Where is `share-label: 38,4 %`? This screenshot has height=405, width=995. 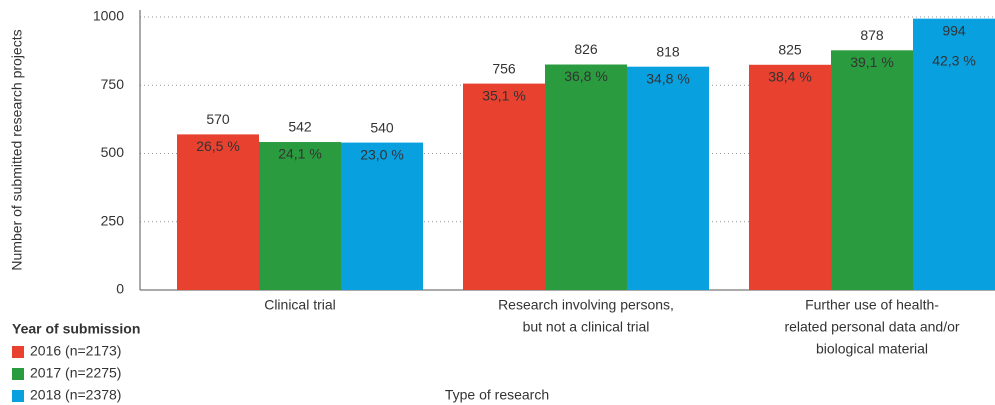 share-label: 38,4 % is located at coordinates (790, 76).